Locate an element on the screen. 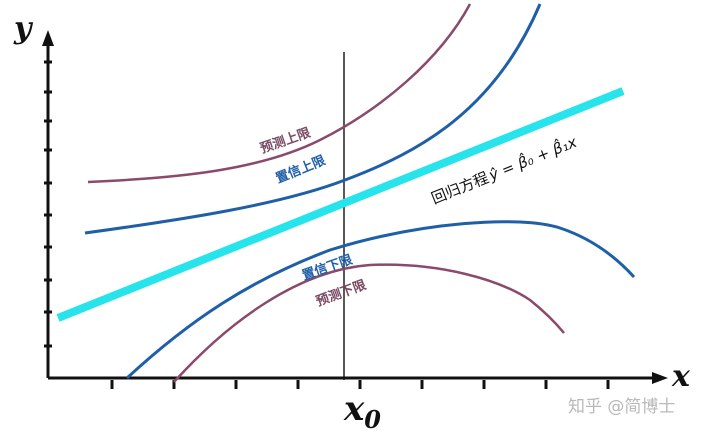 The width and height of the screenshot is (720, 431). y-axis-ticks is located at coordinates (48, 204).